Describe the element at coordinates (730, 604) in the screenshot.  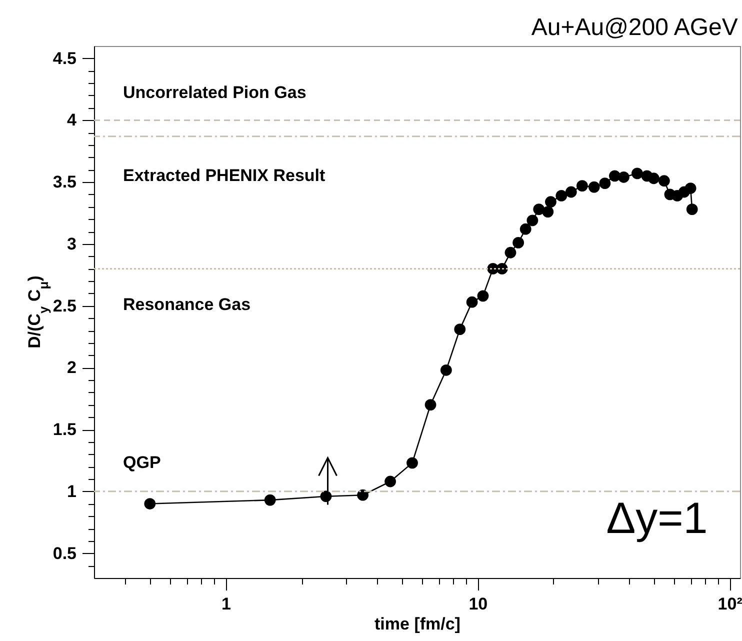
I see `x-tick-label: 10²` at that location.